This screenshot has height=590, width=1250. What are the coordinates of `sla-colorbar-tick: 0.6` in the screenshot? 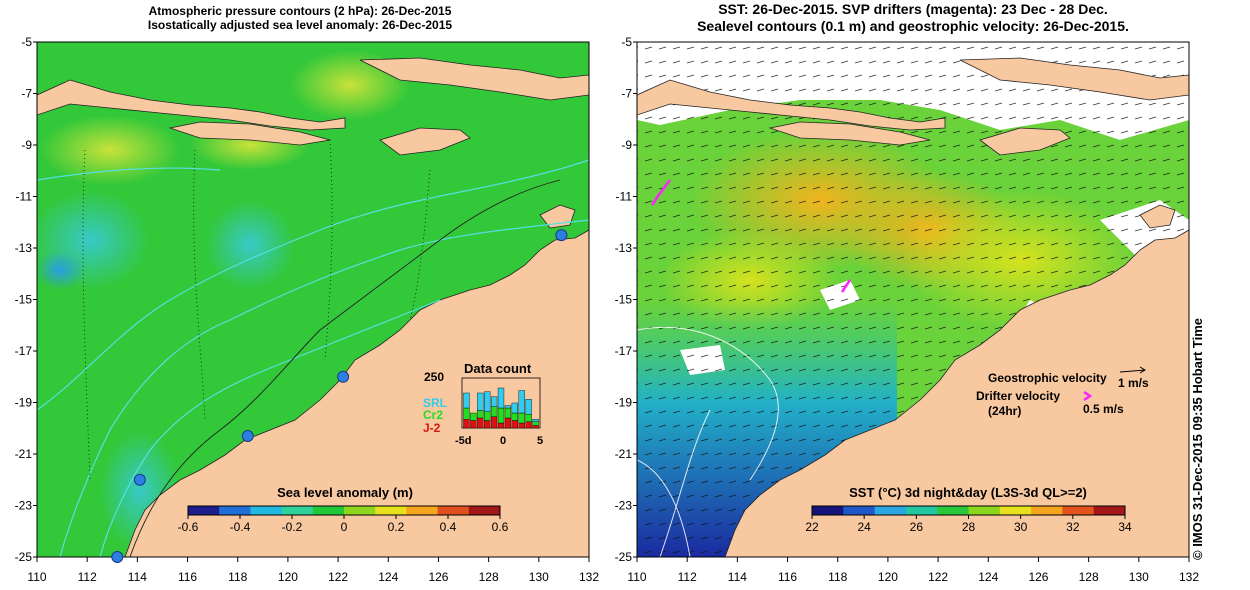 It's located at (500, 527).